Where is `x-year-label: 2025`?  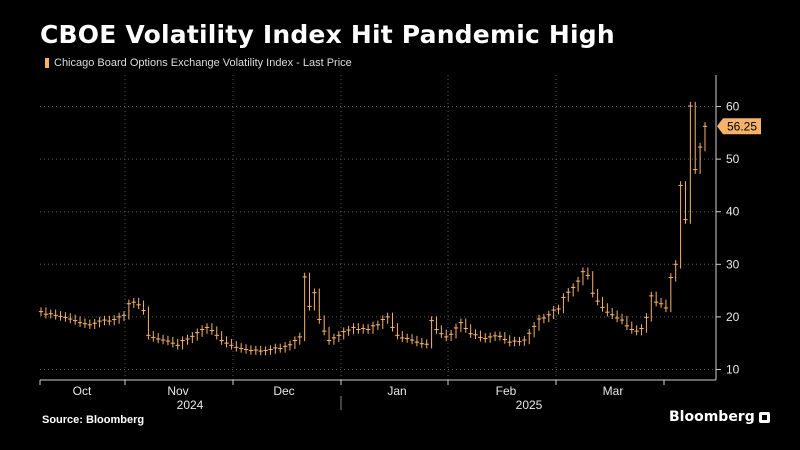
x-year-label: 2025 is located at coordinates (529, 405).